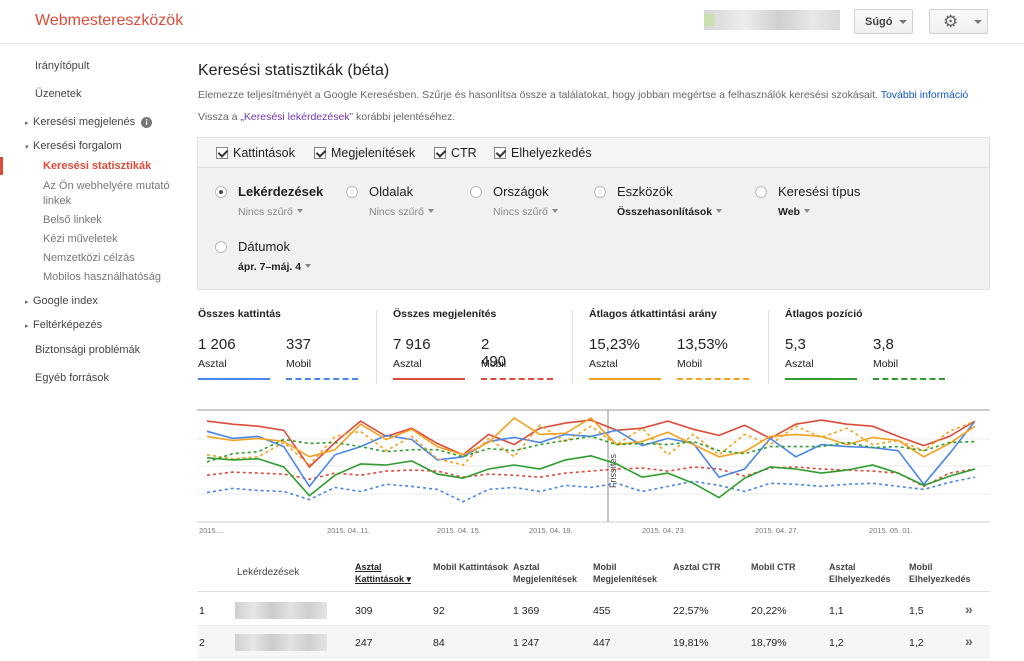 The image size is (1024, 661). I want to click on dimension-filter: Web, so click(794, 212).